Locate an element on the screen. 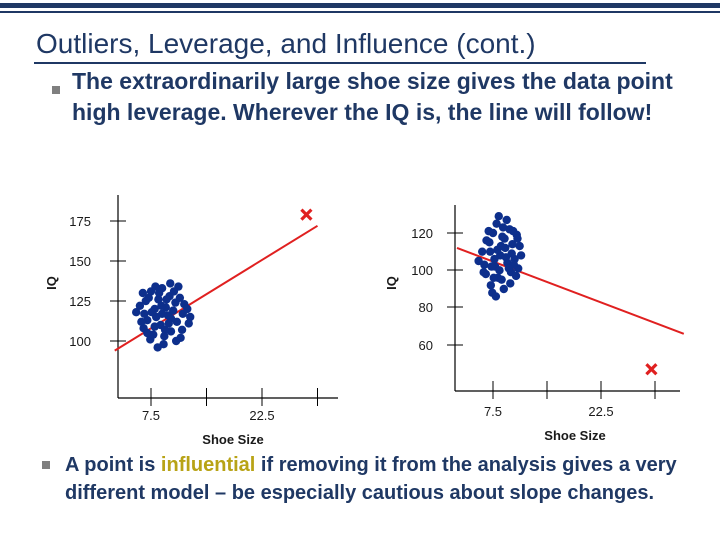 Image resolution: width=720 pixels, height=540 pixels. highlight-influential: influential is located at coordinates (208, 465).